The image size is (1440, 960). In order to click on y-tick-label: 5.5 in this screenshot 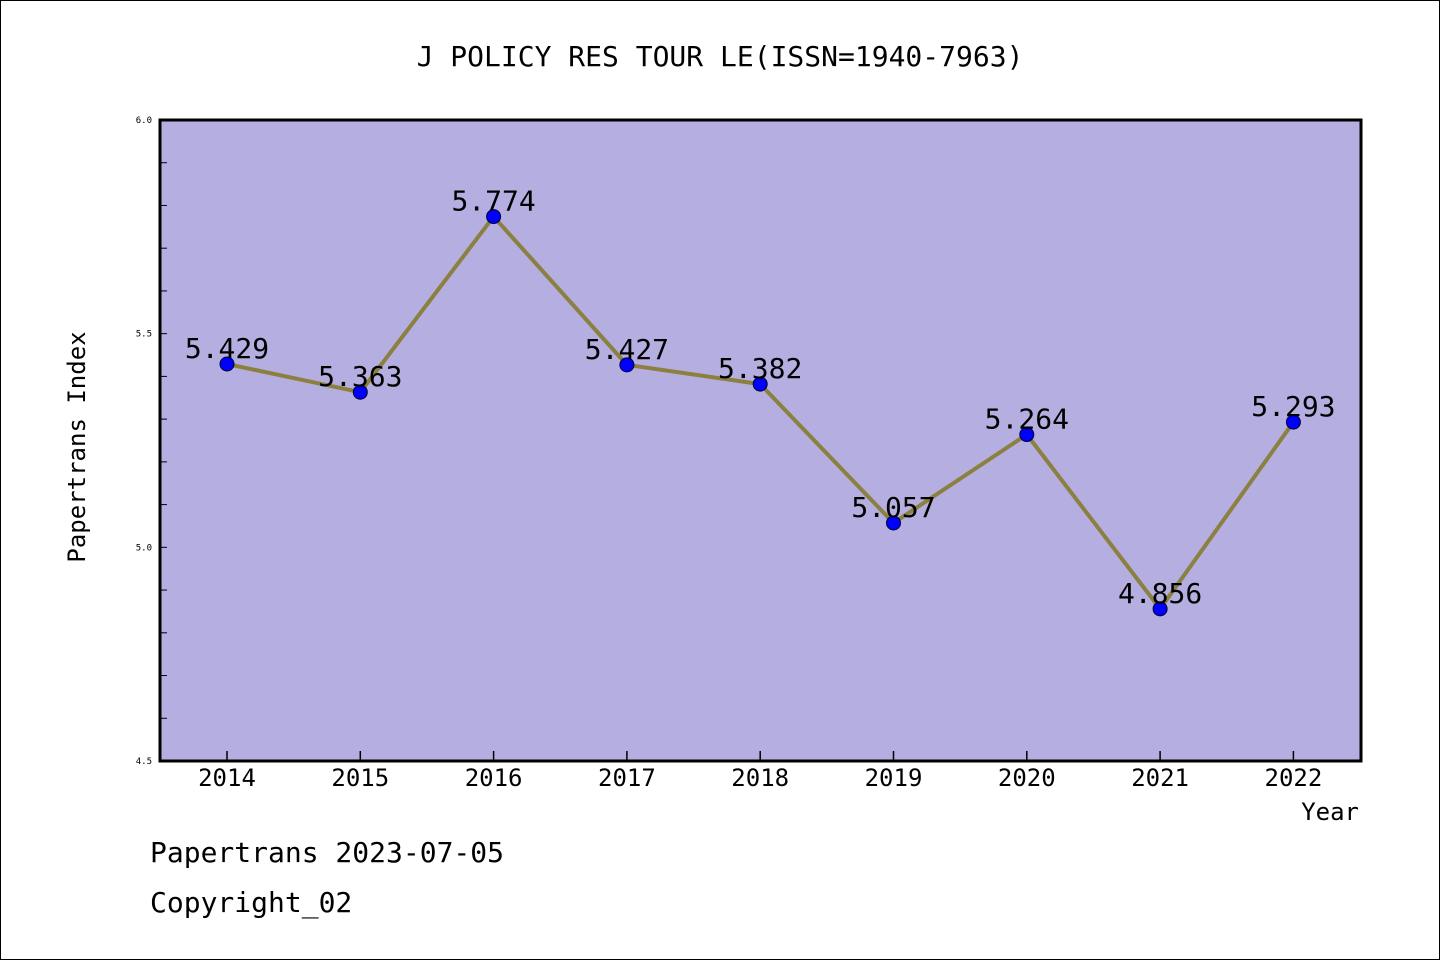, I will do `click(144, 335)`.